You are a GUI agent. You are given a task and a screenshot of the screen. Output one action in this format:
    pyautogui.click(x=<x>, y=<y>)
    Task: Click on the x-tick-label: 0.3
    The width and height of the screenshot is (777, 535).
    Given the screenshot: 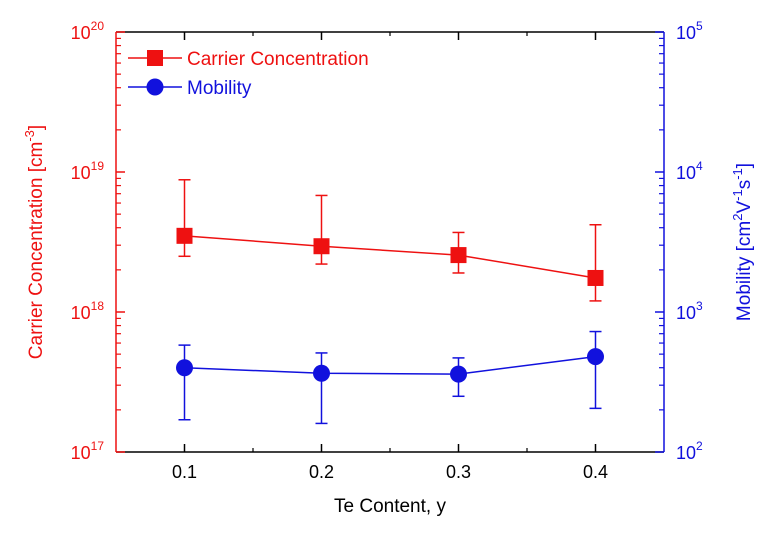 What is the action you would take?
    pyautogui.click(x=458, y=472)
    